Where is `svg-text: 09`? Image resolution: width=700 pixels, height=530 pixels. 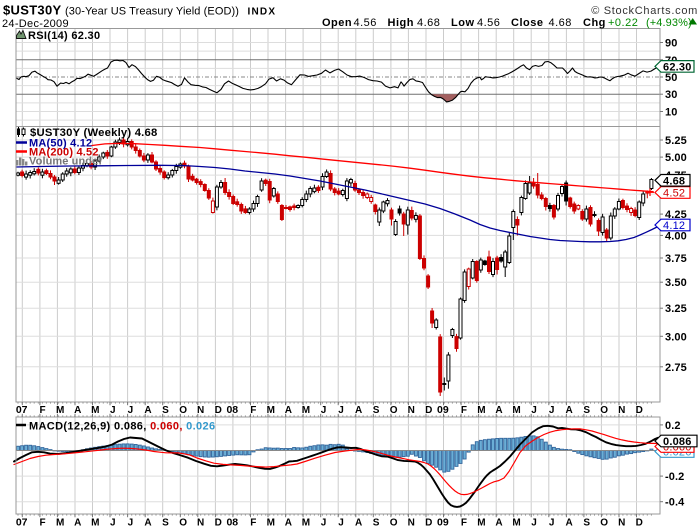 svg-text: 09 is located at coordinates (443, 410).